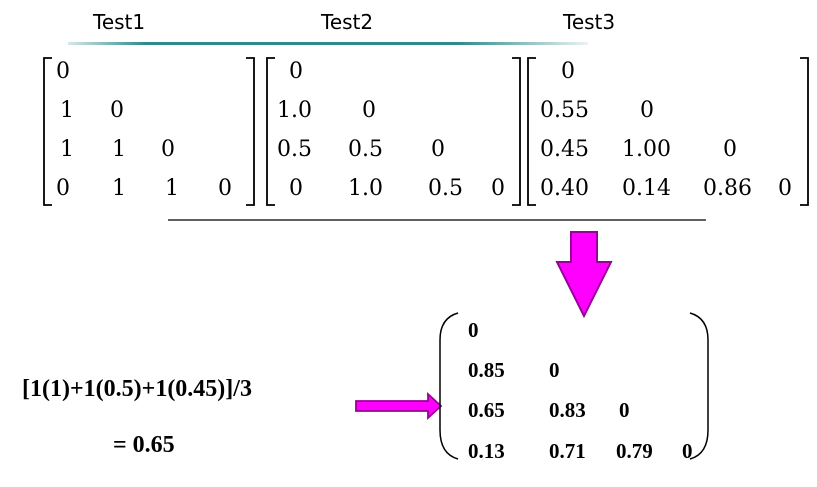 The width and height of the screenshot is (817, 487). What do you see at coordinates (584, 275) in the screenshot?
I see `down-arrow` at bounding box center [584, 275].